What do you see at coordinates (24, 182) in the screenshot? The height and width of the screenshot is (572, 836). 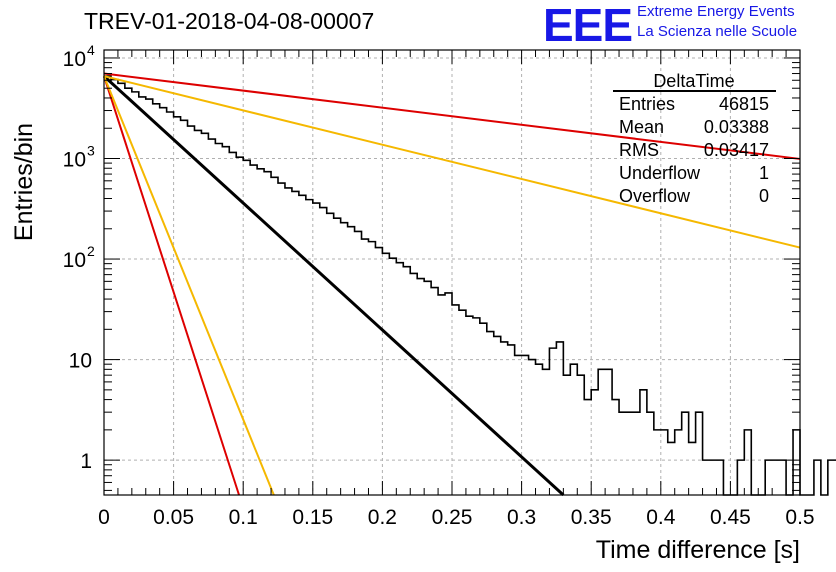 I see `y-axis-label: Entries/bin` at bounding box center [24, 182].